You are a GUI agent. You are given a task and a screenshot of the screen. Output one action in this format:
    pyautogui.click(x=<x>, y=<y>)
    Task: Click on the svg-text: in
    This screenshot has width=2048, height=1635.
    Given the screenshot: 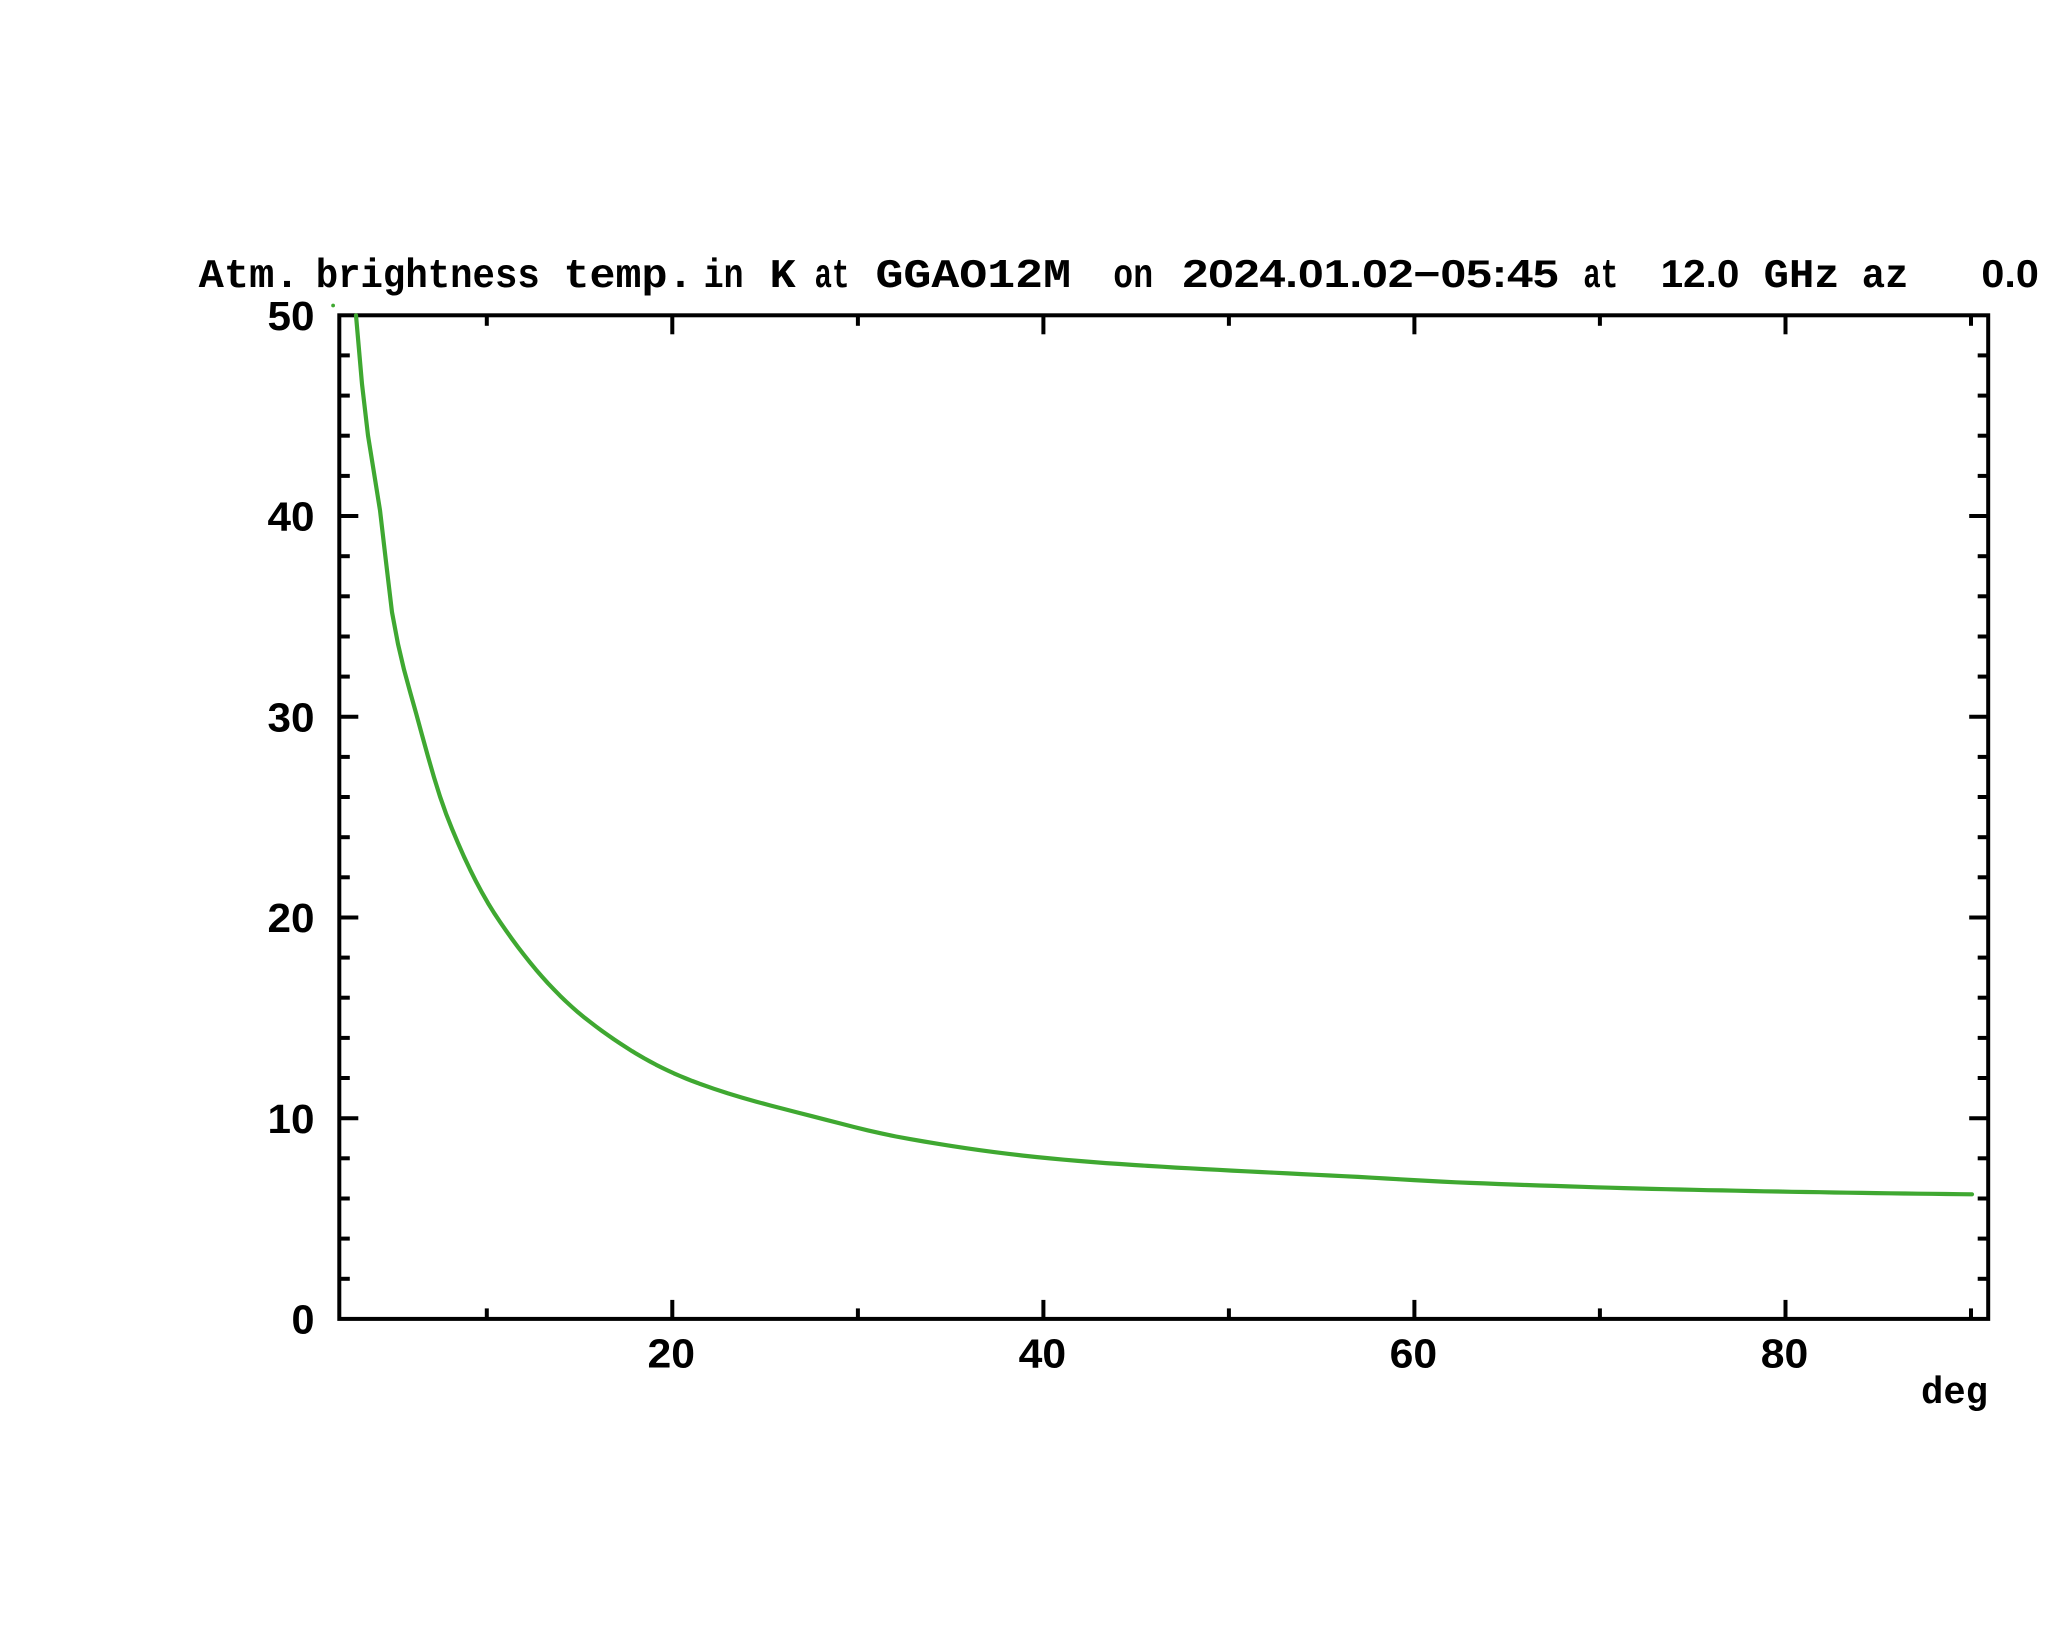 What is the action you would take?
    pyautogui.click(x=724, y=277)
    